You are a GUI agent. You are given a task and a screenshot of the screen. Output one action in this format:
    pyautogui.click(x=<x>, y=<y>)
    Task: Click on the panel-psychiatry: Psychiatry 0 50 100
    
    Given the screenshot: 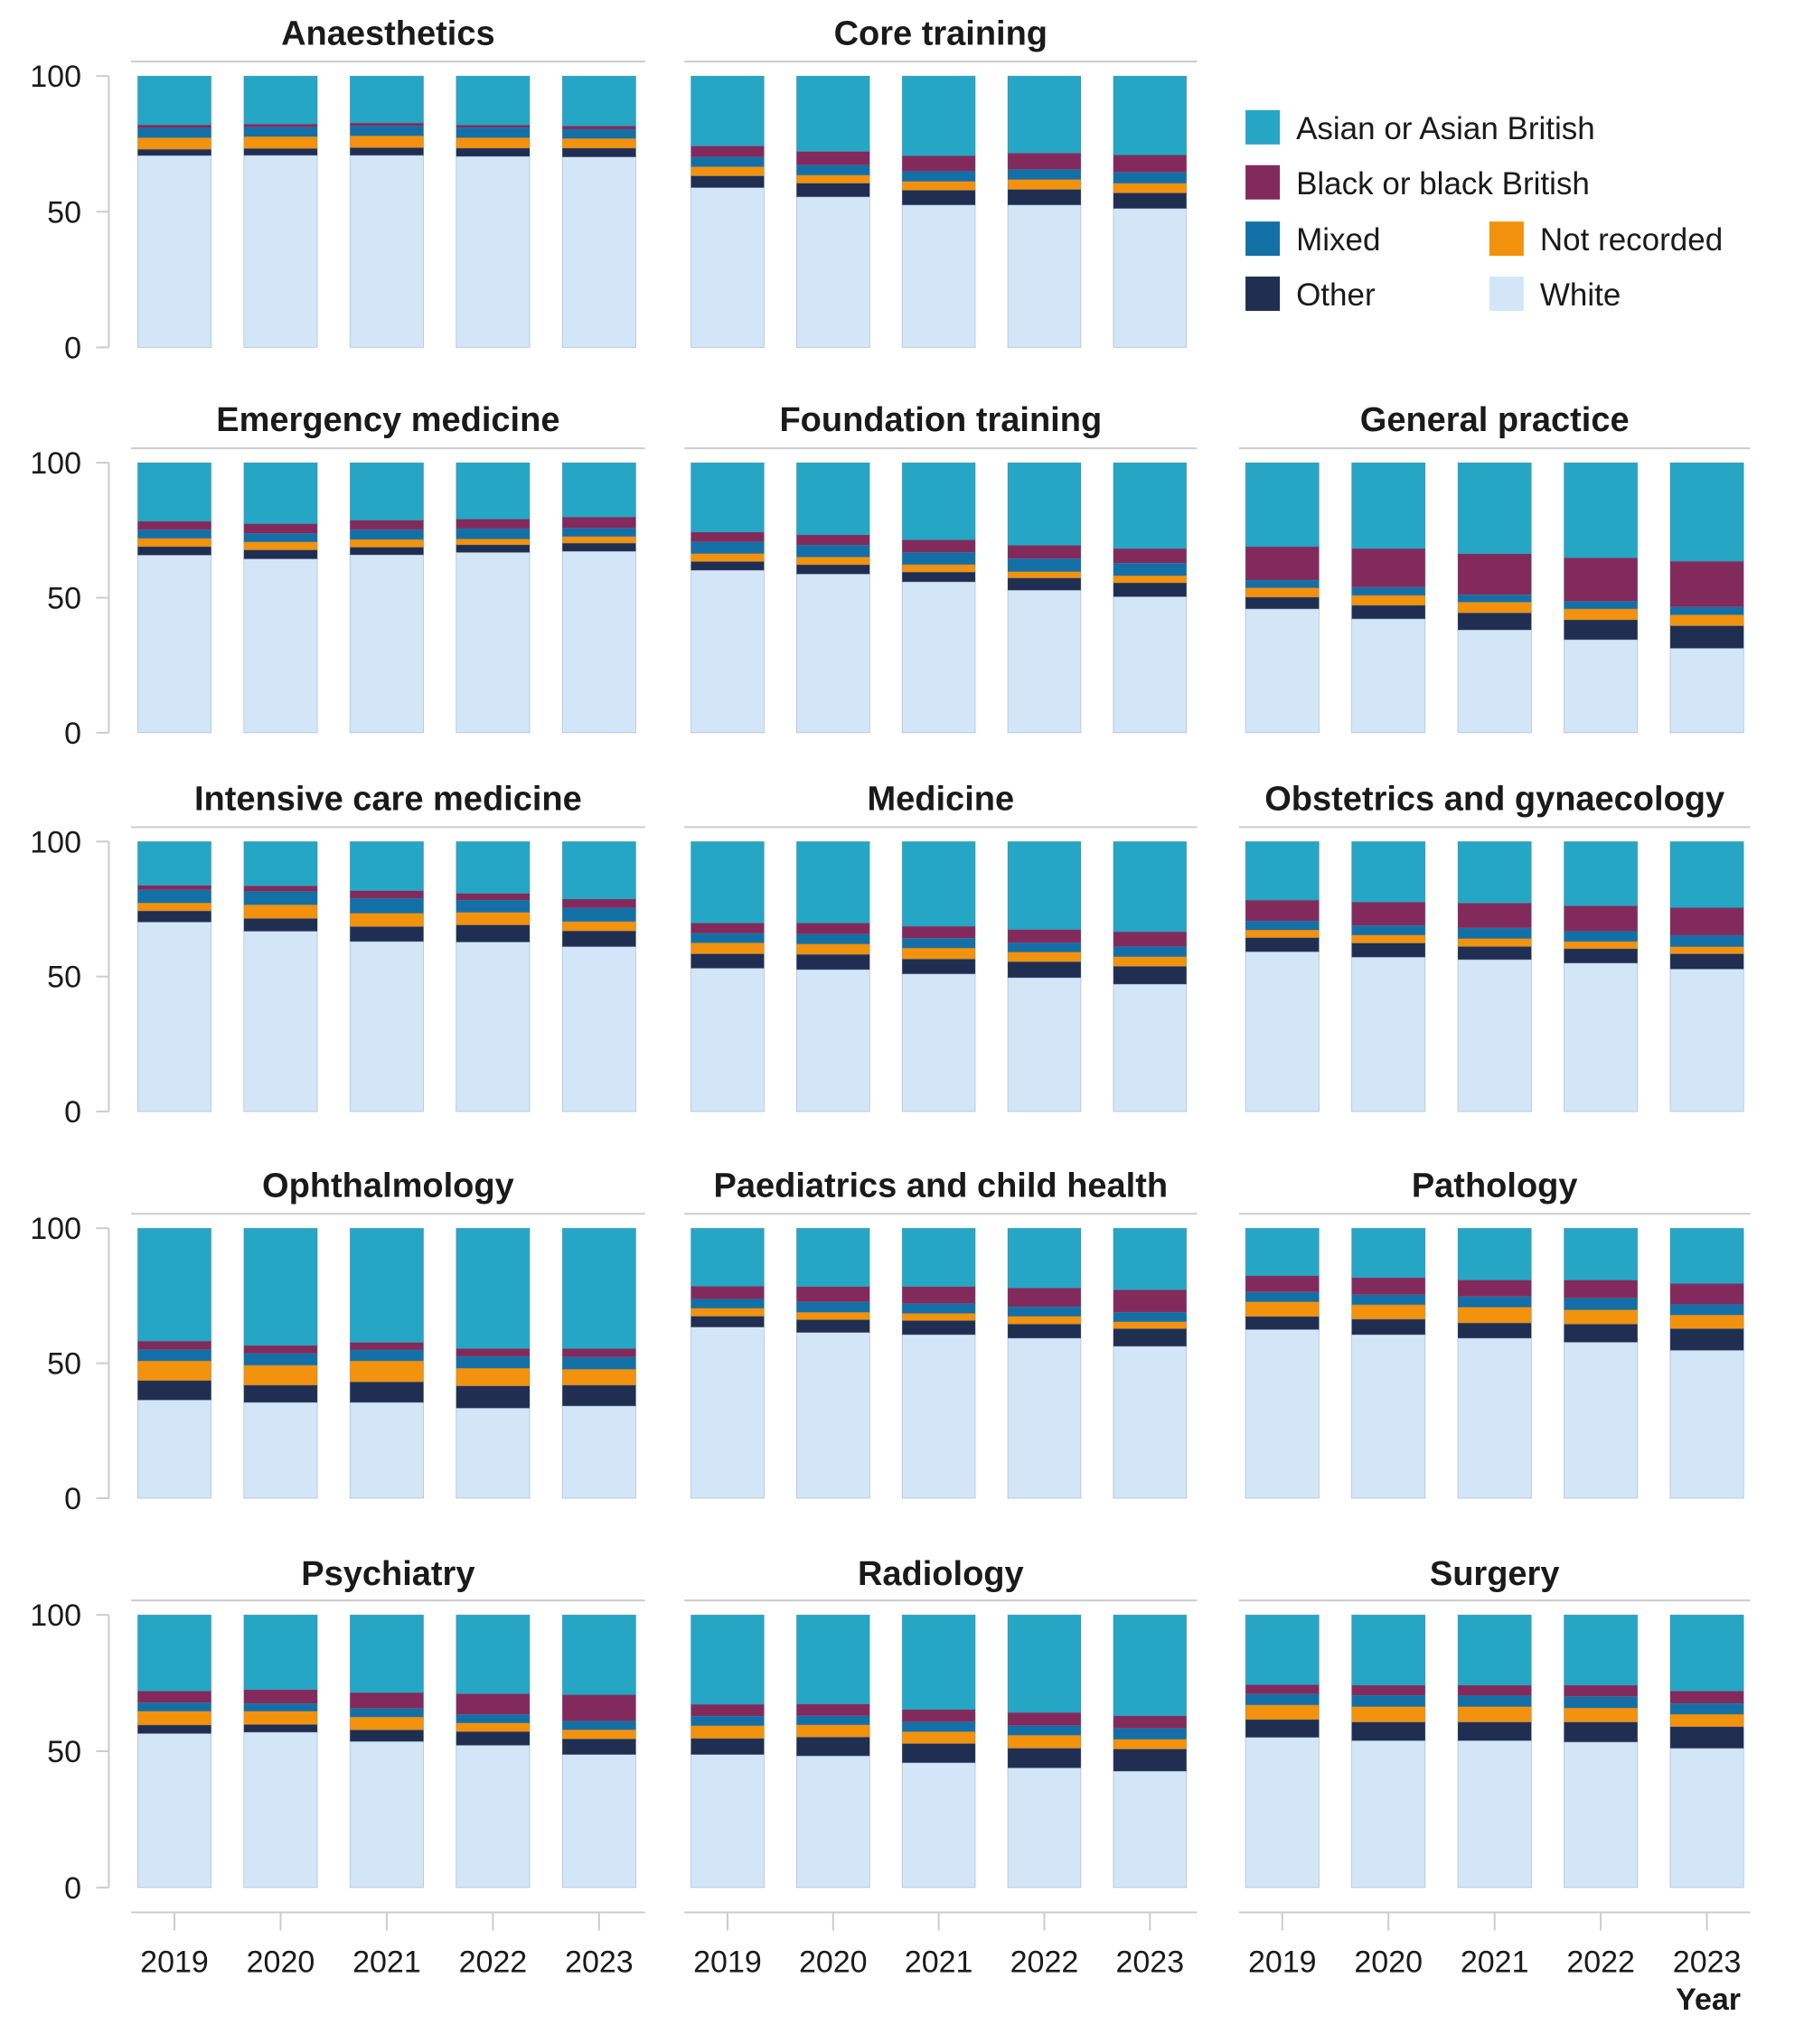 What is the action you would take?
    pyautogui.click(x=337, y=1731)
    